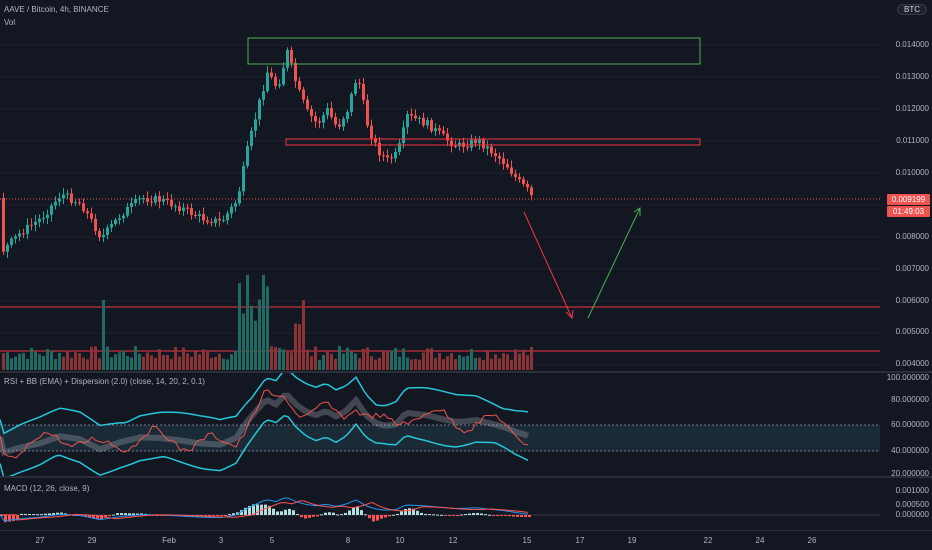 This screenshot has width=932, height=550. What do you see at coordinates (906, 504) in the screenshot?
I see `macd-axis: 0.001000 0.000500 0.000000` at bounding box center [906, 504].